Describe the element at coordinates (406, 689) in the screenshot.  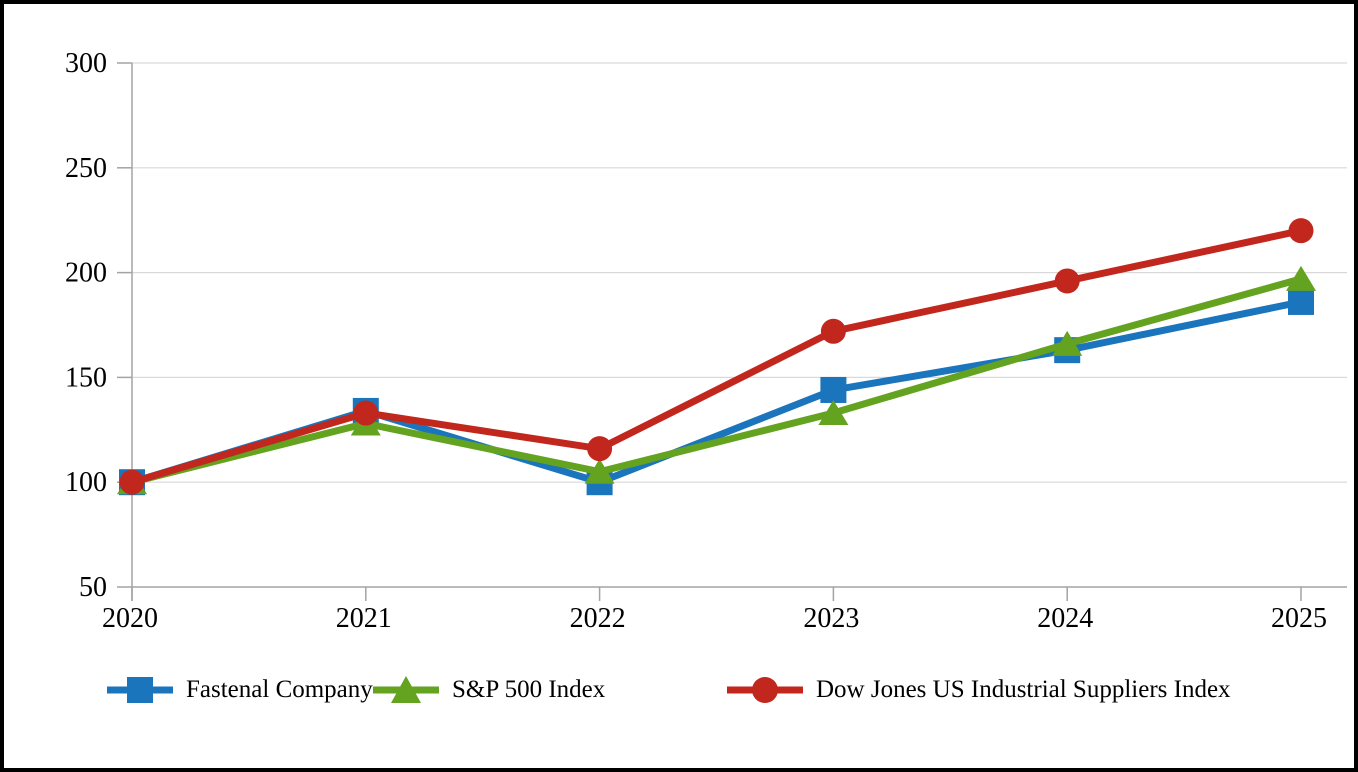
I see `legend-marker-triangle-icon` at that location.